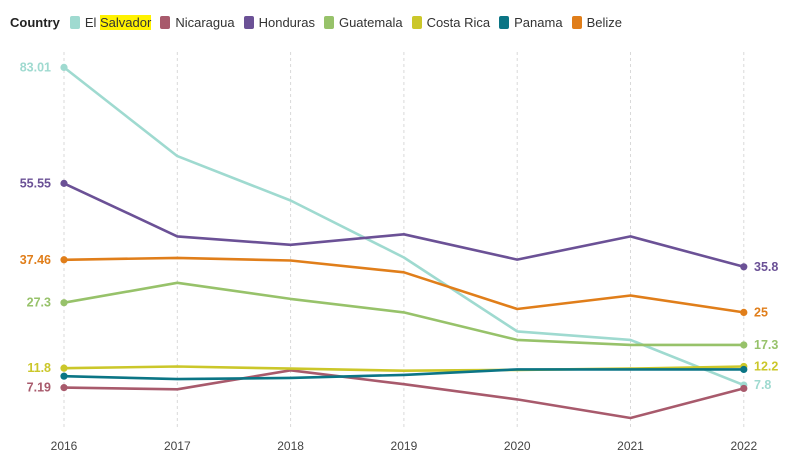 This screenshot has height=470, width=800. What do you see at coordinates (39, 368) in the screenshot?
I see `start-value-label: 11.8` at bounding box center [39, 368].